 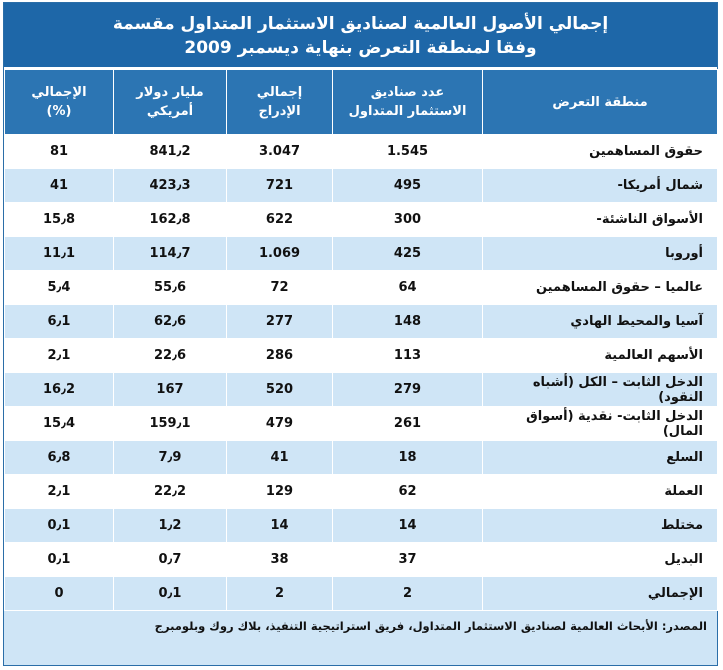 What do you see at coordinates (600, 559) in the screenshot?
I see `cell-region: البديل` at bounding box center [600, 559].